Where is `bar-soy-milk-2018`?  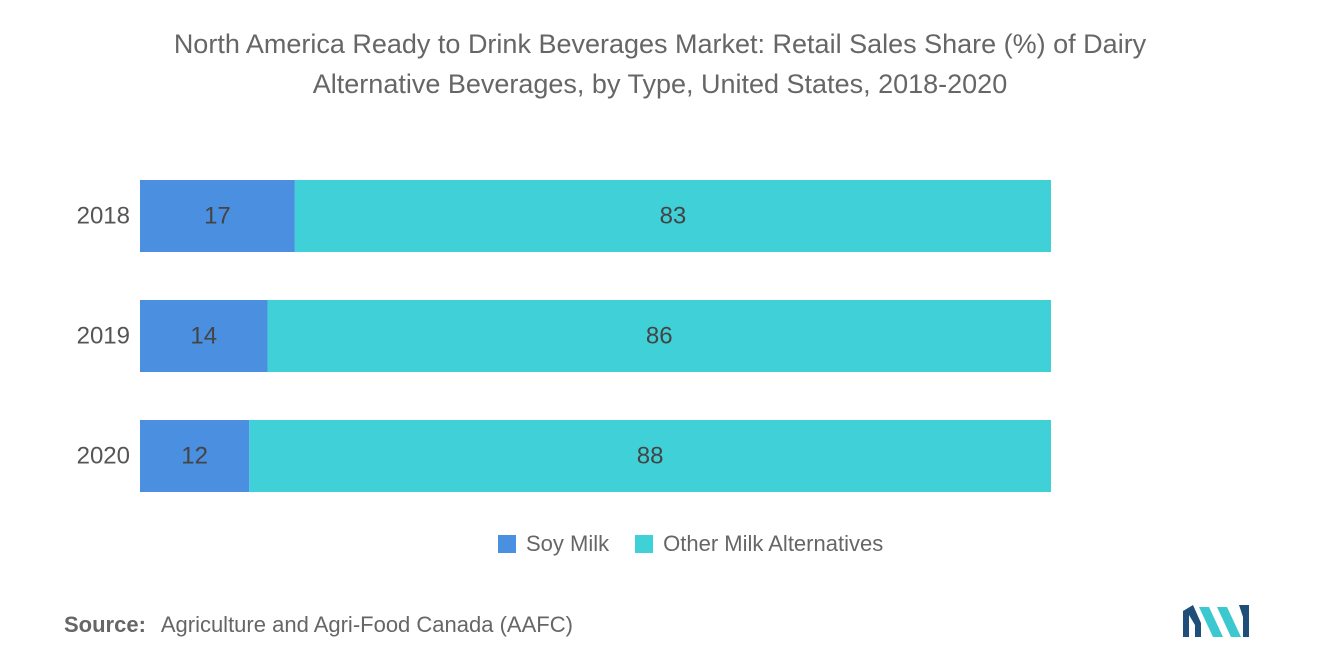
bar-soy-milk-2018 is located at coordinates (217, 216).